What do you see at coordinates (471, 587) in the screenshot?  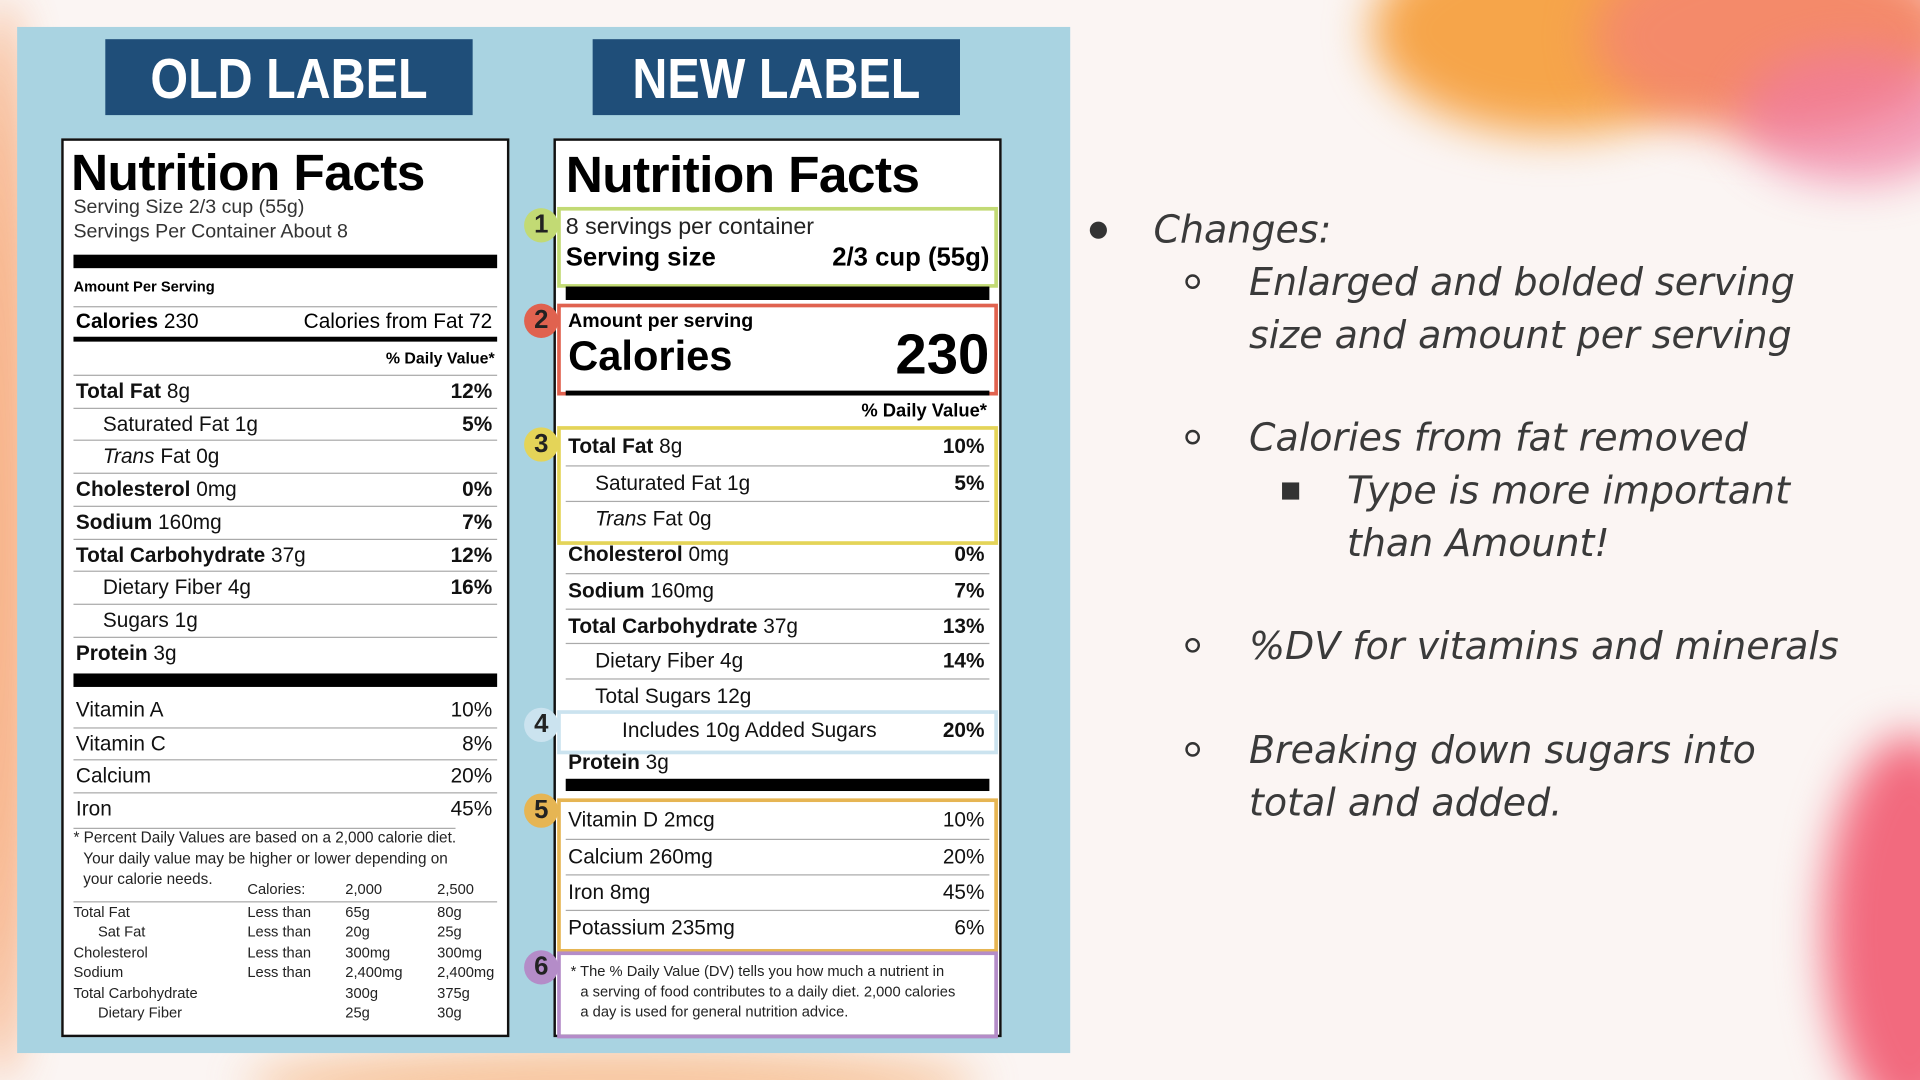 I see `nutrient-dv: 16%` at bounding box center [471, 587].